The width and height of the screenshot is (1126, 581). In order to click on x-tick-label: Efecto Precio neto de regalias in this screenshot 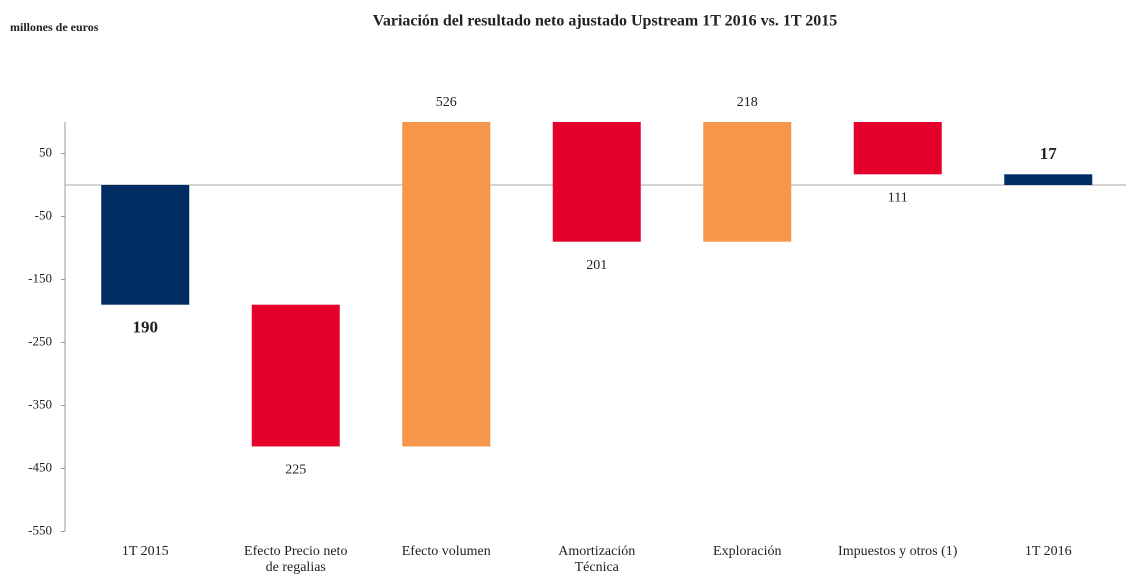, I will do `click(296, 559)`.